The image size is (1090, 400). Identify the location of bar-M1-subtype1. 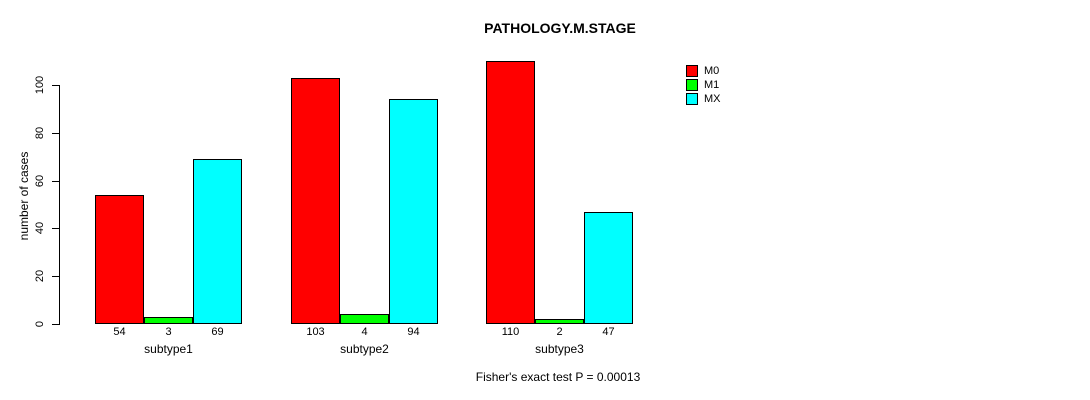
(168, 320).